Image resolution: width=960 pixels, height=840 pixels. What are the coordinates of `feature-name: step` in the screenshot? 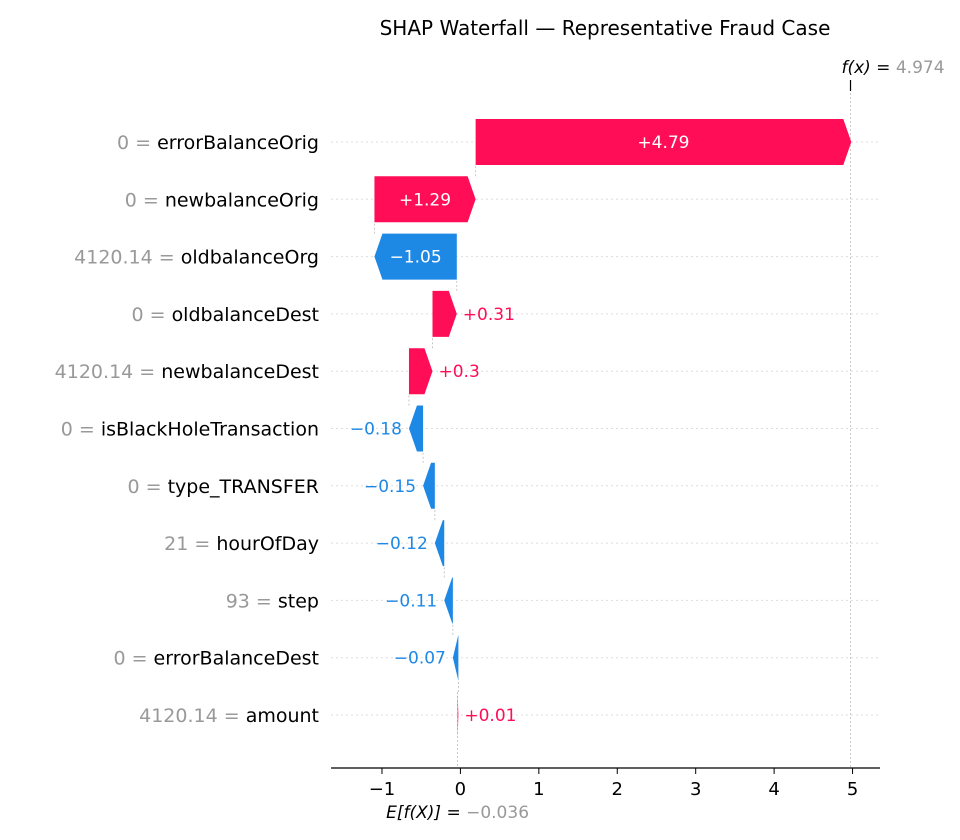 It's located at (298, 601).